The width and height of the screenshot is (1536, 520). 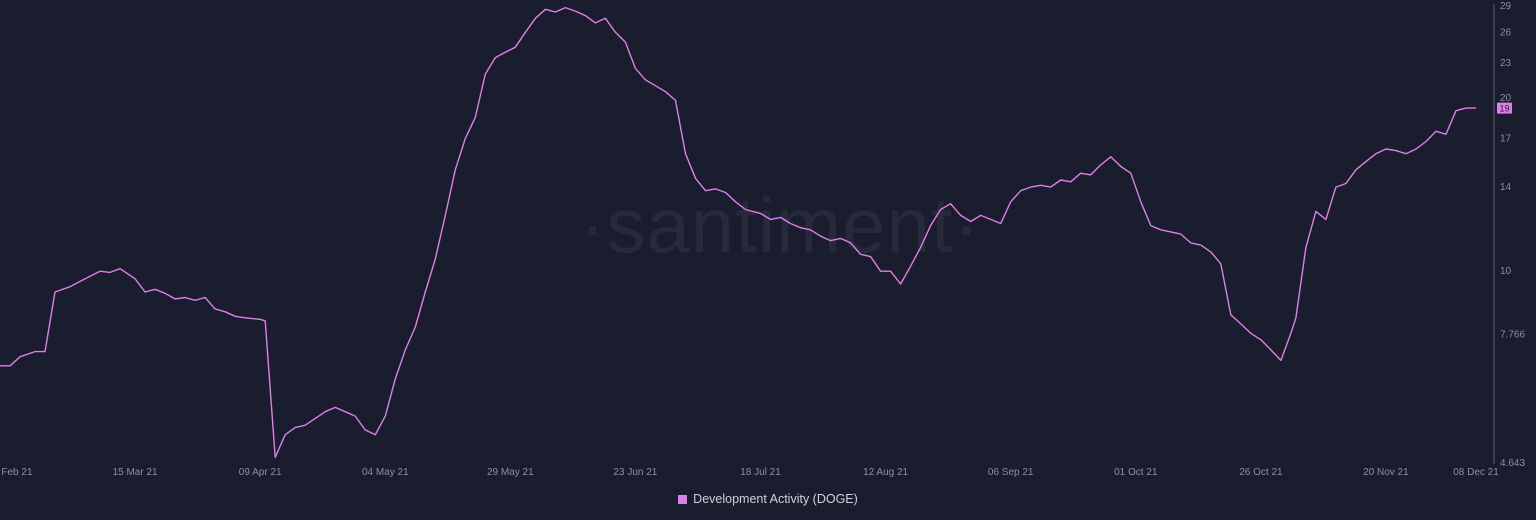 What do you see at coordinates (1011, 472) in the screenshot?
I see `x-tick-label: 06 Sep 21` at bounding box center [1011, 472].